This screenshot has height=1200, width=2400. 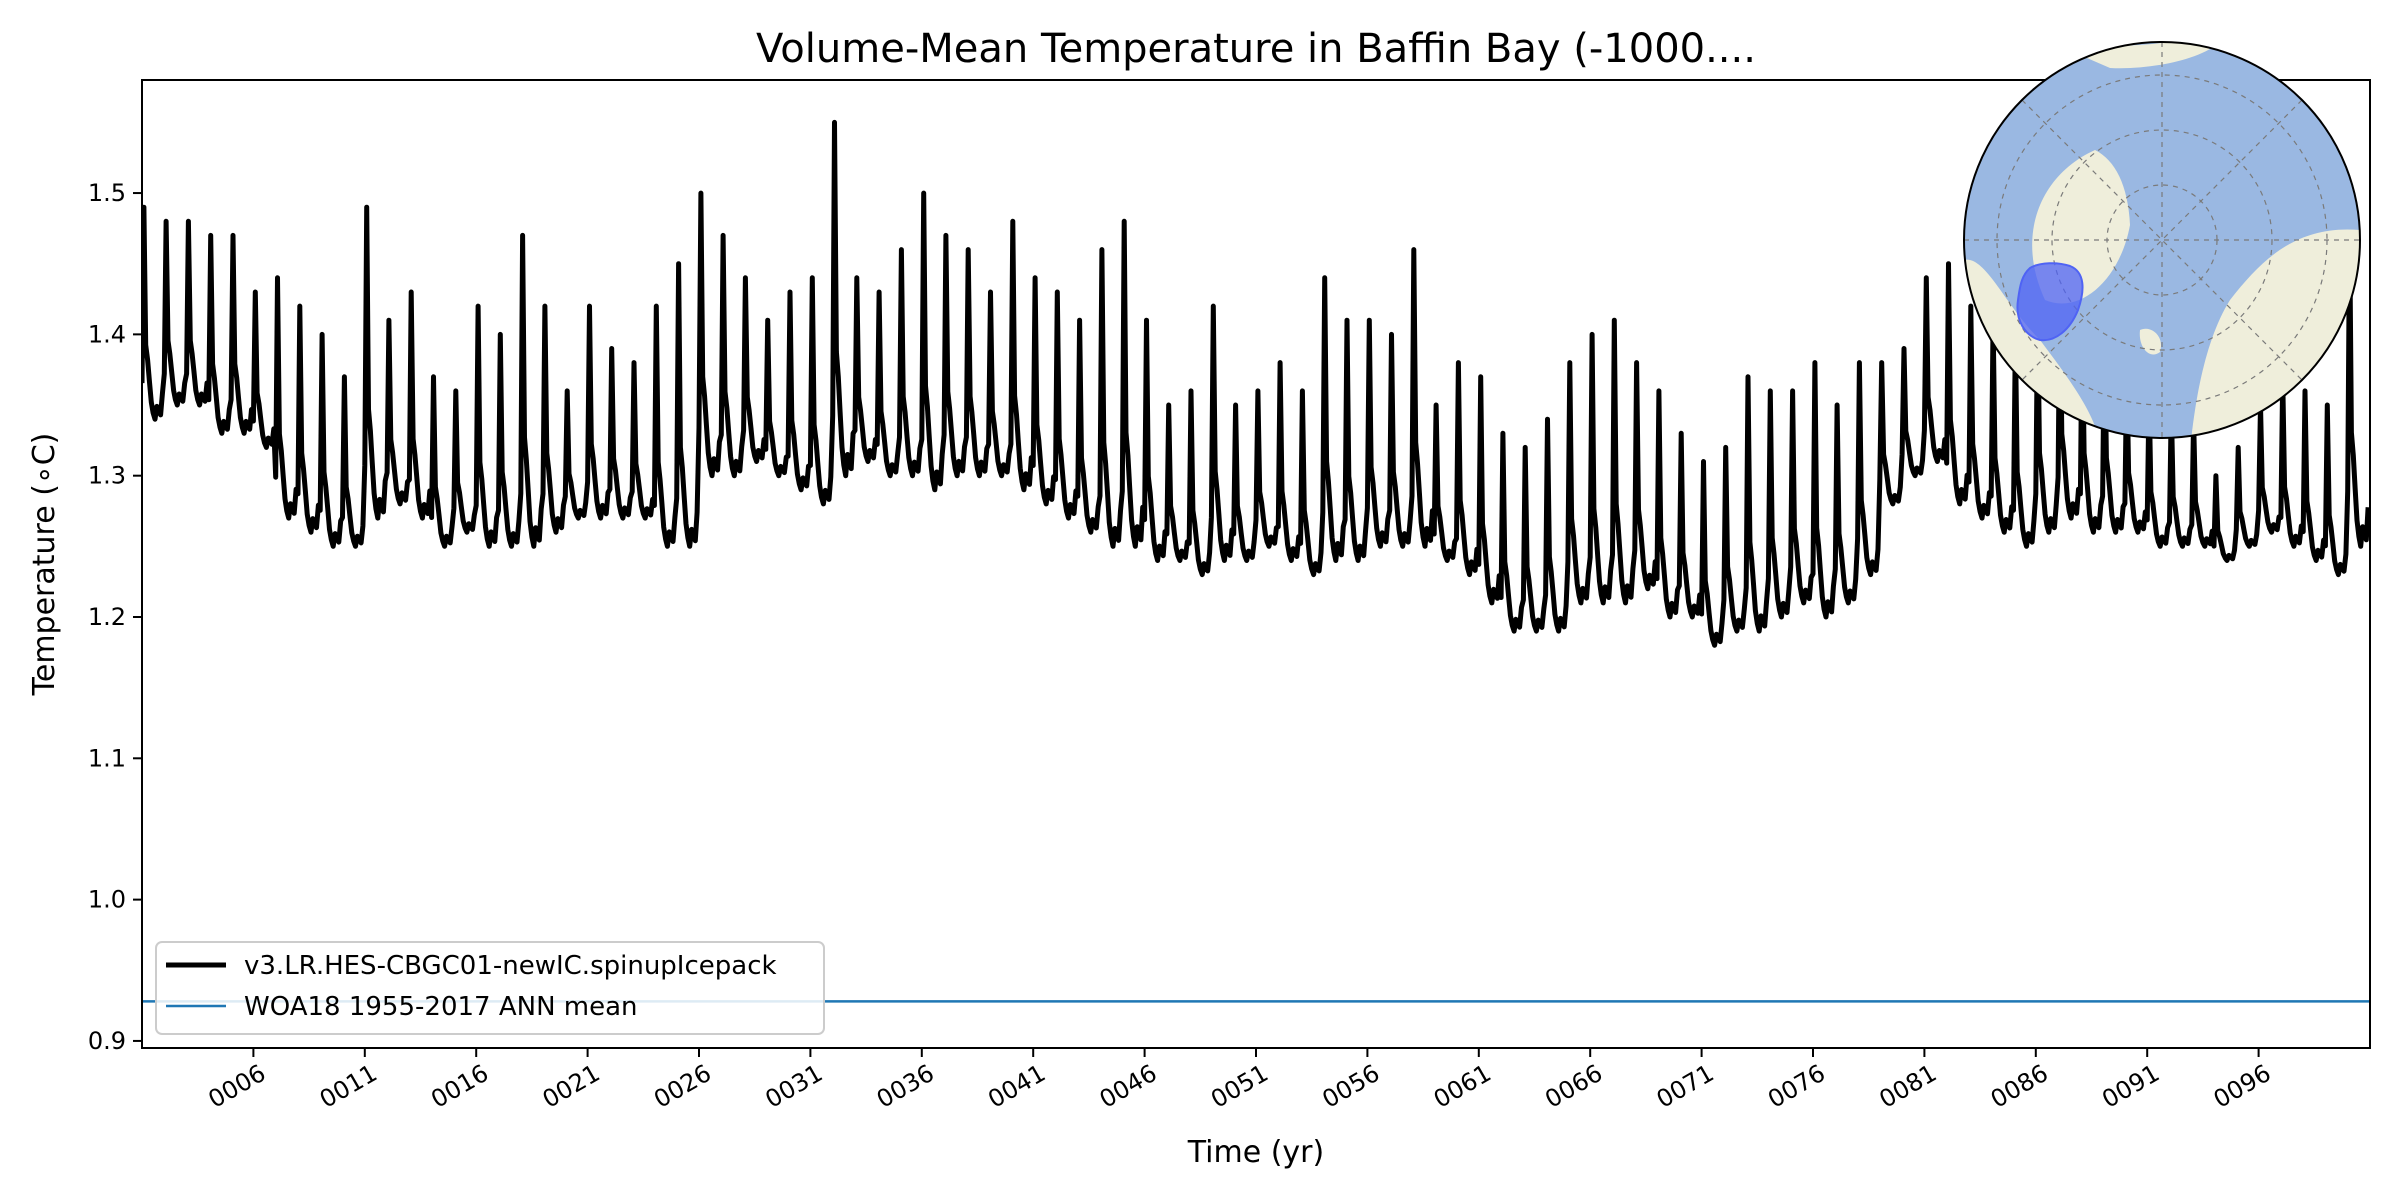 I want to click on y-axis: 0.9 1.0 1.1 1.2 1.3 1.4 1.5, so click(x=115, y=617).